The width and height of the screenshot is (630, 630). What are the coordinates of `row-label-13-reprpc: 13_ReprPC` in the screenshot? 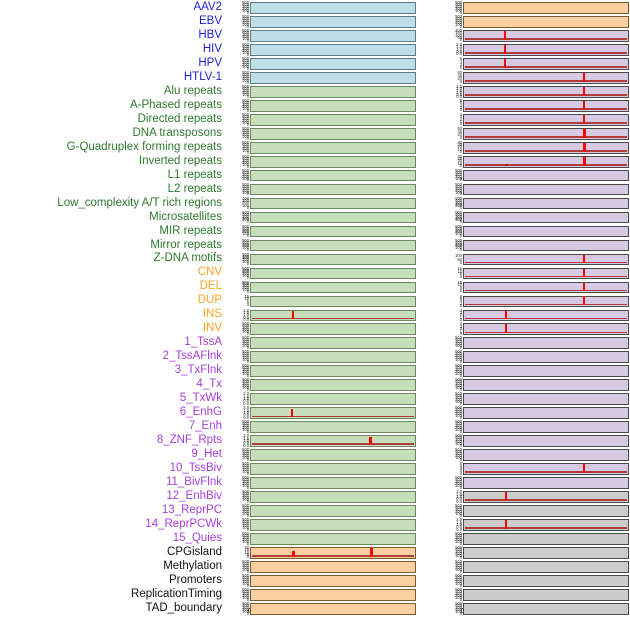 It's located at (191, 510).